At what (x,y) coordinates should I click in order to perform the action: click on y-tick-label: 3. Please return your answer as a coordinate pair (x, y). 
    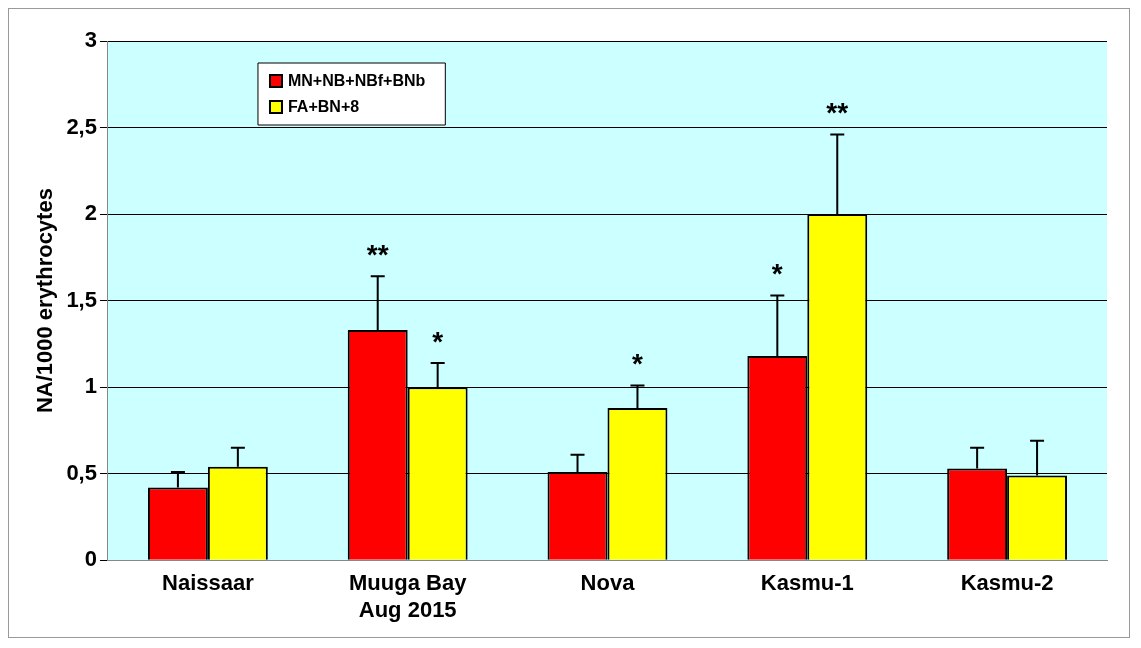
    Looking at the image, I should click on (90, 40).